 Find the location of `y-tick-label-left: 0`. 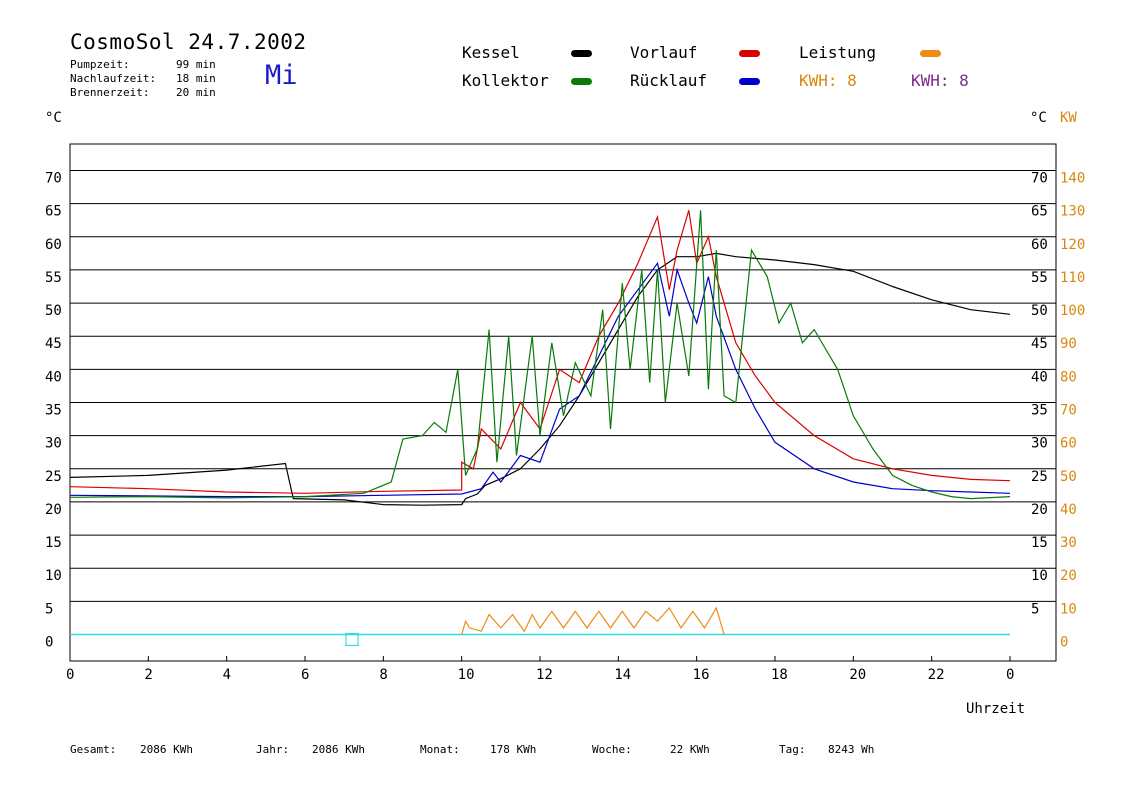

y-tick-label-left: 0 is located at coordinates (49, 642).